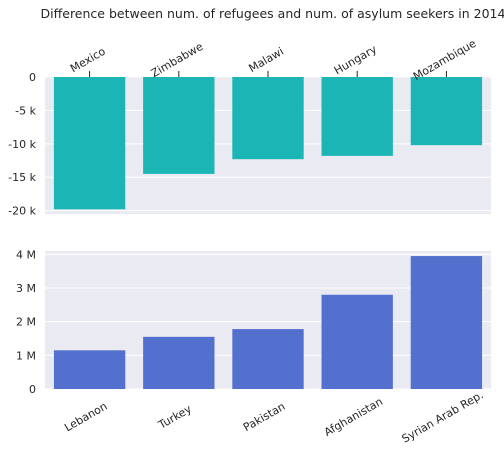 This screenshot has height=461, width=504. What do you see at coordinates (26, 288) in the screenshot?
I see `bottom-ytick-label: 3 M` at bounding box center [26, 288].